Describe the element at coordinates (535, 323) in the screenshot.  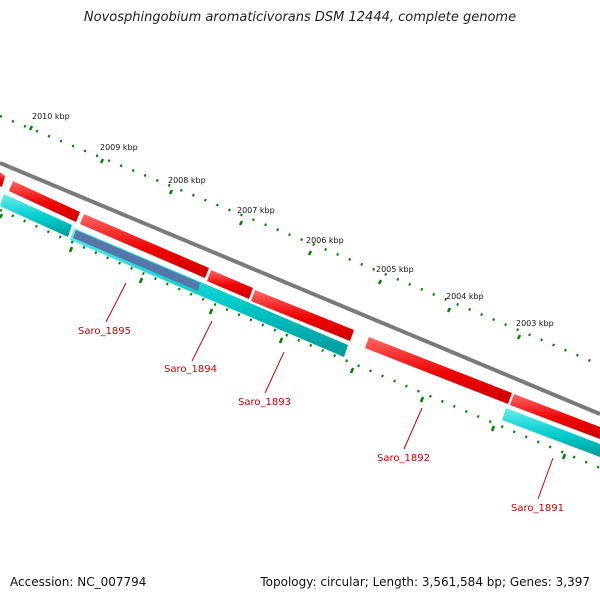
I see `ruler-label-2003: 2003 kbp` at that location.